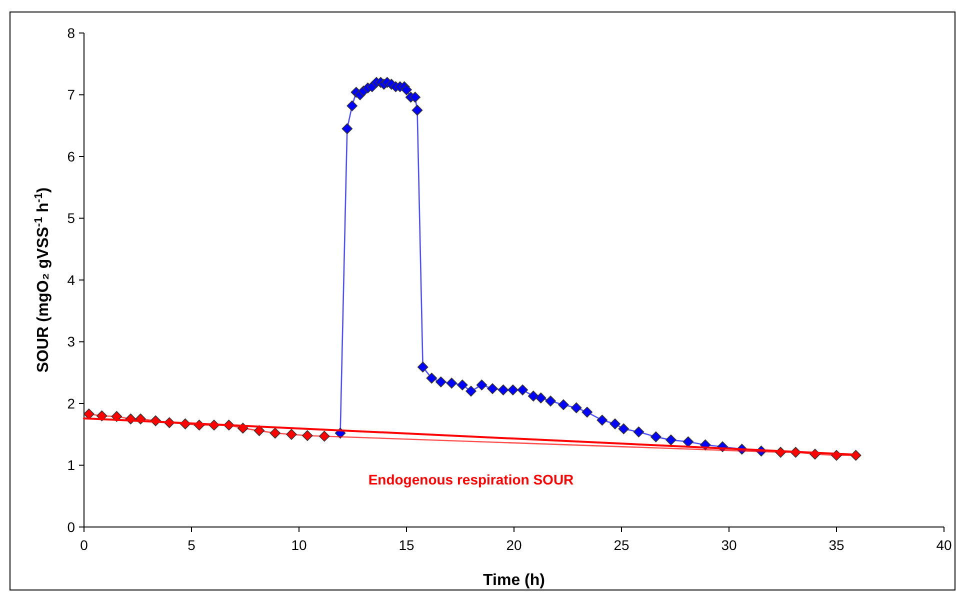  What do you see at coordinates (406, 545) in the screenshot?
I see `x-tick-label: 15` at bounding box center [406, 545].